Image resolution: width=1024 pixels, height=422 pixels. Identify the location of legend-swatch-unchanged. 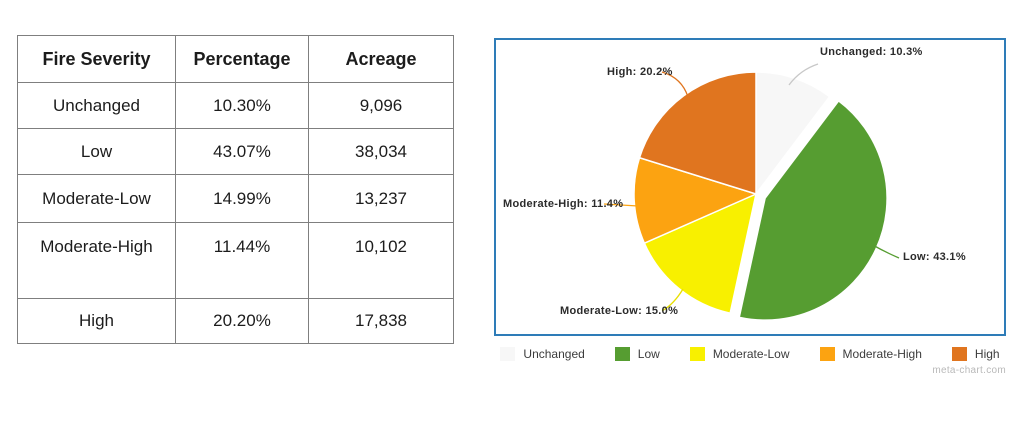
(508, 354).